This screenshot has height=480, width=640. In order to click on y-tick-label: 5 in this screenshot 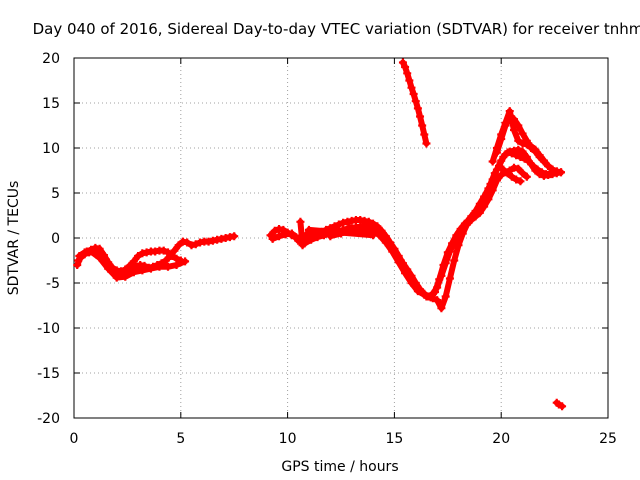, I will do `click(55, 194)`.